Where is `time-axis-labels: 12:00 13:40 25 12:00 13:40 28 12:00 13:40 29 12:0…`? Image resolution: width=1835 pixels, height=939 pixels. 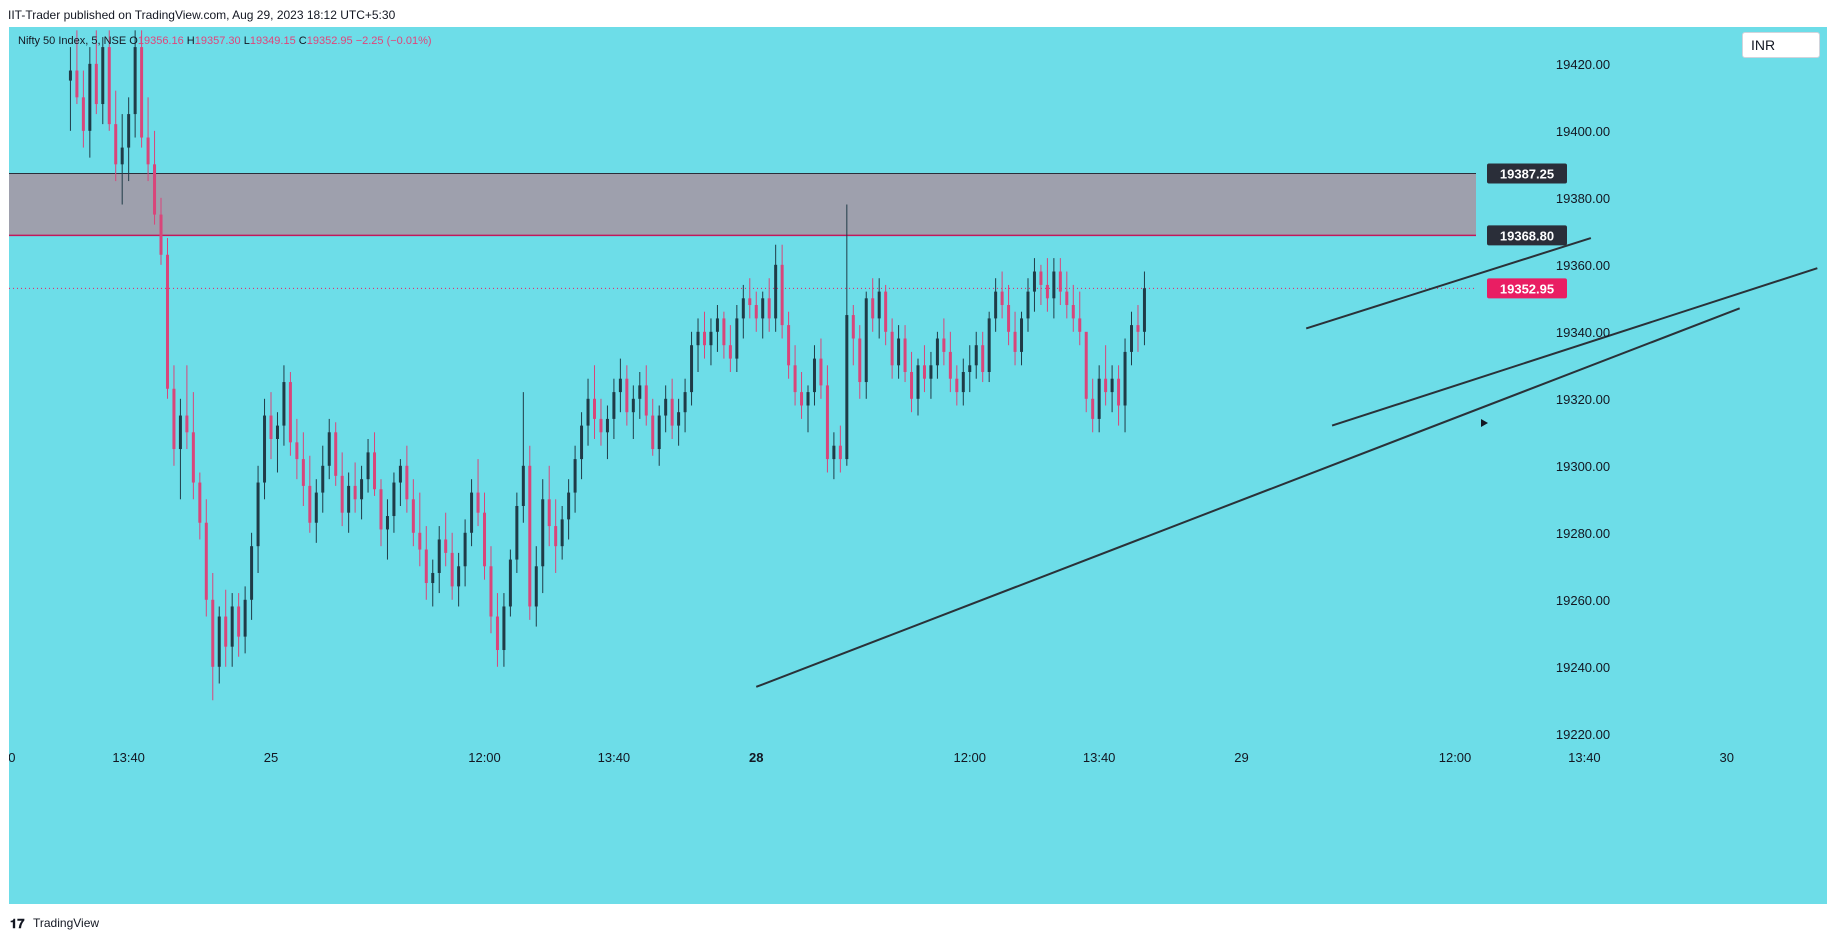 time-axis-labels: 12:00 13:40 25 12:00 13:40 28 12:00 13:40 29 12:0… is located at coordinates (867, 757).